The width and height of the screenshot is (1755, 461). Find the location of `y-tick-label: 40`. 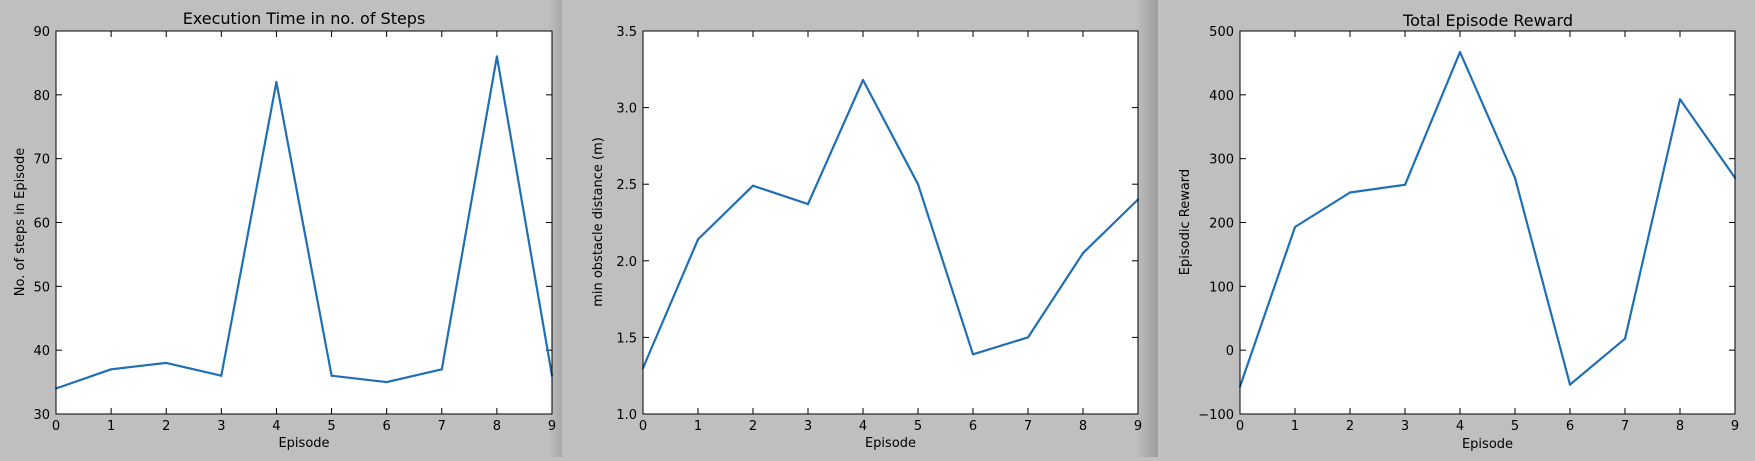

y-tick-label: 40 is located at coordinates (41, 351).